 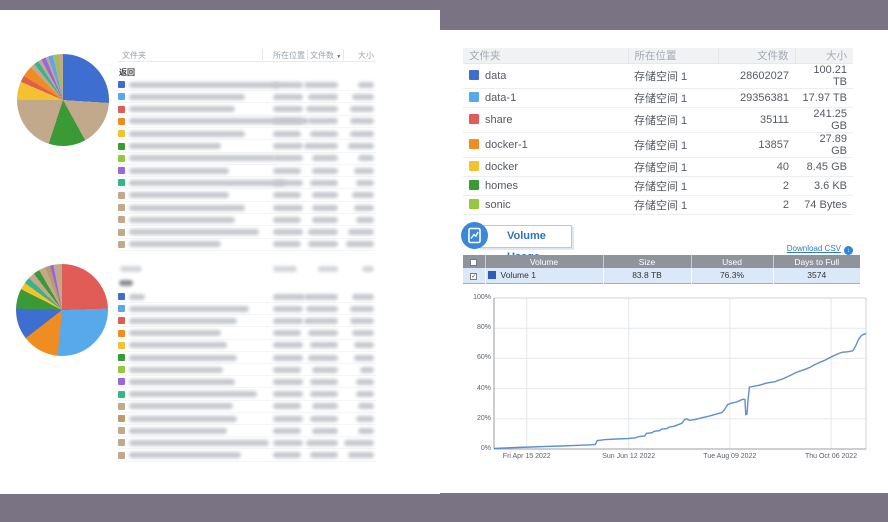 What do you see at coordinates (483, 328) in the screenshot?
I see `y-axis-tick-label: 80%` at bounding box center [483, 328].